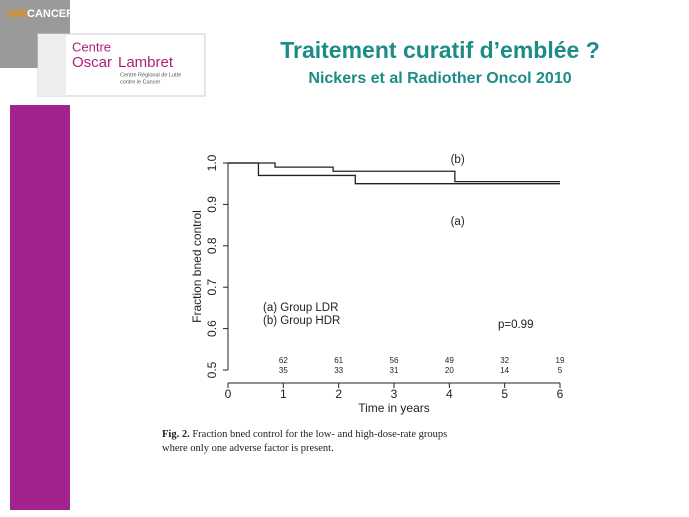 The image size is (689, 517). Describe the element at coordinates (439, 78) in the screenshot. I see `subtitle: Nickers et al Radiother Oncol 2010` at that location.